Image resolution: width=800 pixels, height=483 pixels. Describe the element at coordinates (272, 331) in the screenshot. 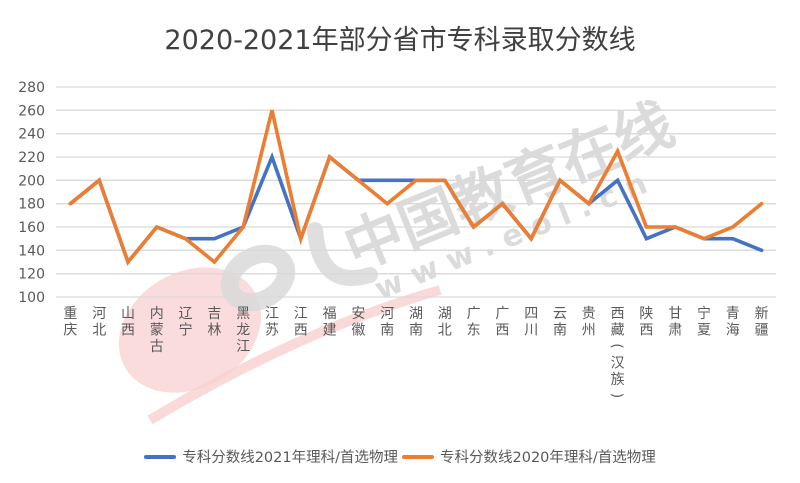

I see `svg-text: 苏` at that location.